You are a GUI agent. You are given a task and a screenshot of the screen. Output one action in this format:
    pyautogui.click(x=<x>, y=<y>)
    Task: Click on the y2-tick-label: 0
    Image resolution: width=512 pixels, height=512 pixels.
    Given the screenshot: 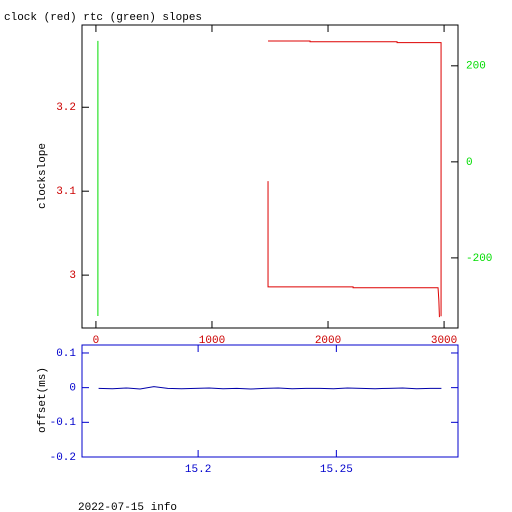 What is the action you would take?
    pyautogui.click(x=469, y=163)
    